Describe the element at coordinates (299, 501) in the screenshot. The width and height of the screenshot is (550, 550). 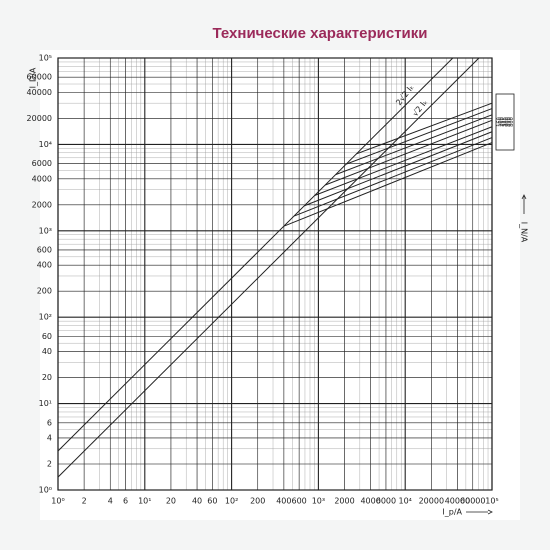
I see `x-tick-label: 600` at that location.